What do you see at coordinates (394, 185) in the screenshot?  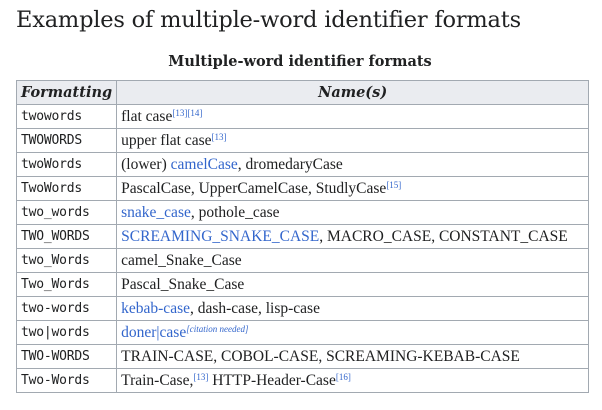 I see `reference-link: [15]` at bounding box center [394, 185].